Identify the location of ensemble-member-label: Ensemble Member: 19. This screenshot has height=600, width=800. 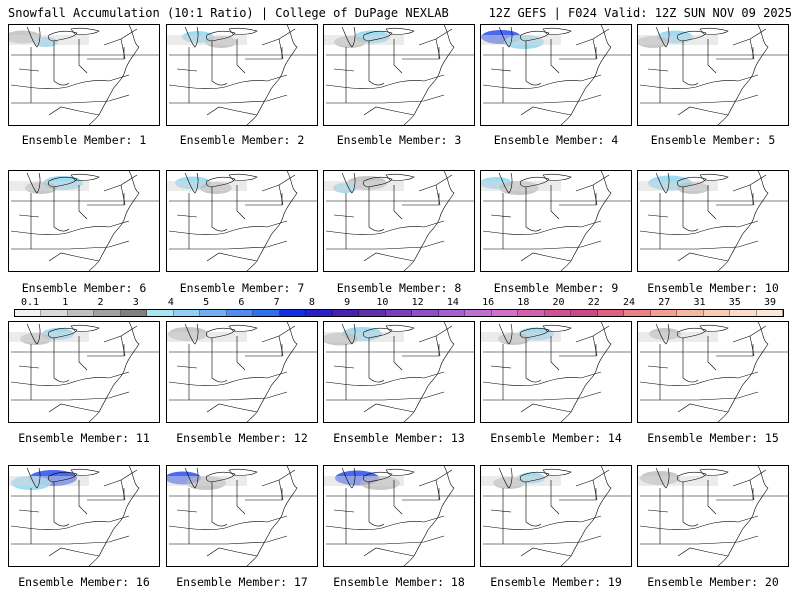
(556, 582).